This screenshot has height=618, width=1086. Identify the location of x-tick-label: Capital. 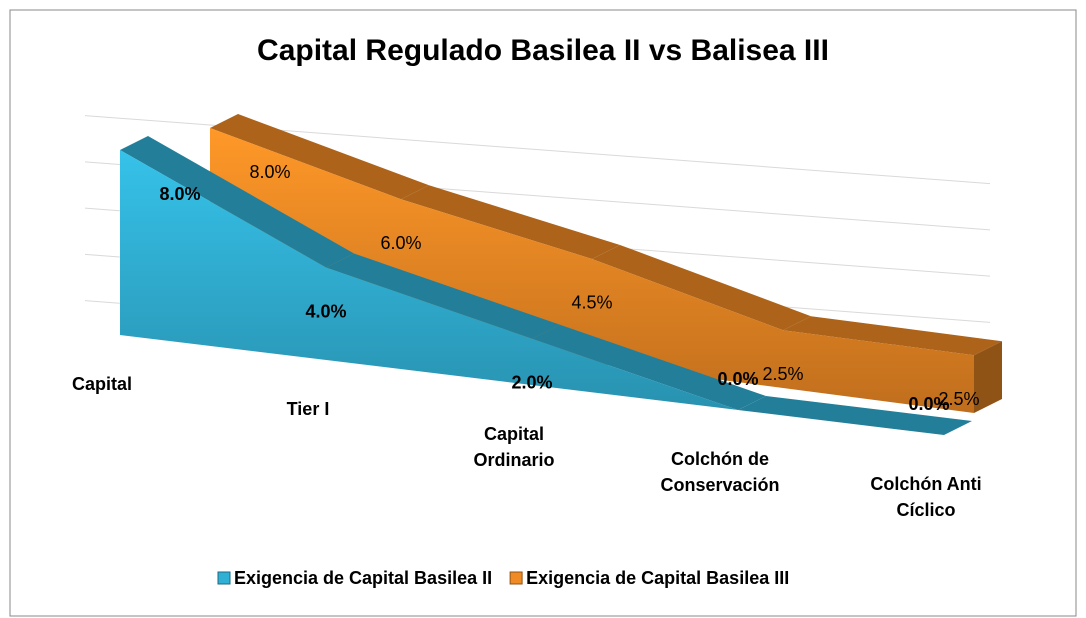
(102, 384).